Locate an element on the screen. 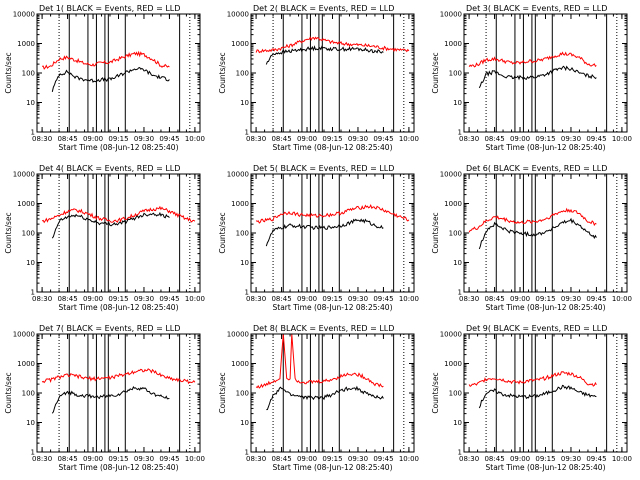 The width and height of the screenshot is (640, 480). panel-title: Det 8( BLACK = Events, RED = LLD is located at coordinates (323, 328).